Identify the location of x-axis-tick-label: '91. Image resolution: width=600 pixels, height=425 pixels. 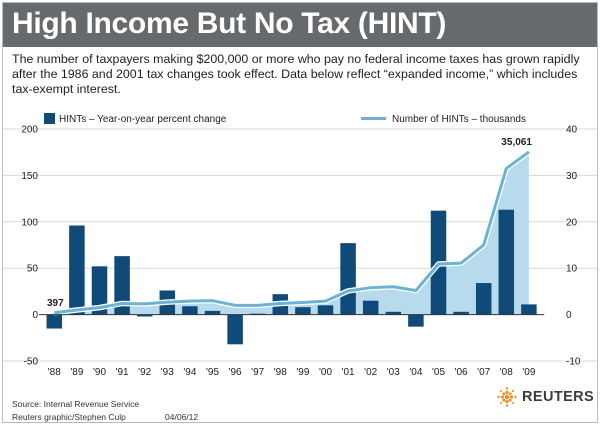
(122, 372).